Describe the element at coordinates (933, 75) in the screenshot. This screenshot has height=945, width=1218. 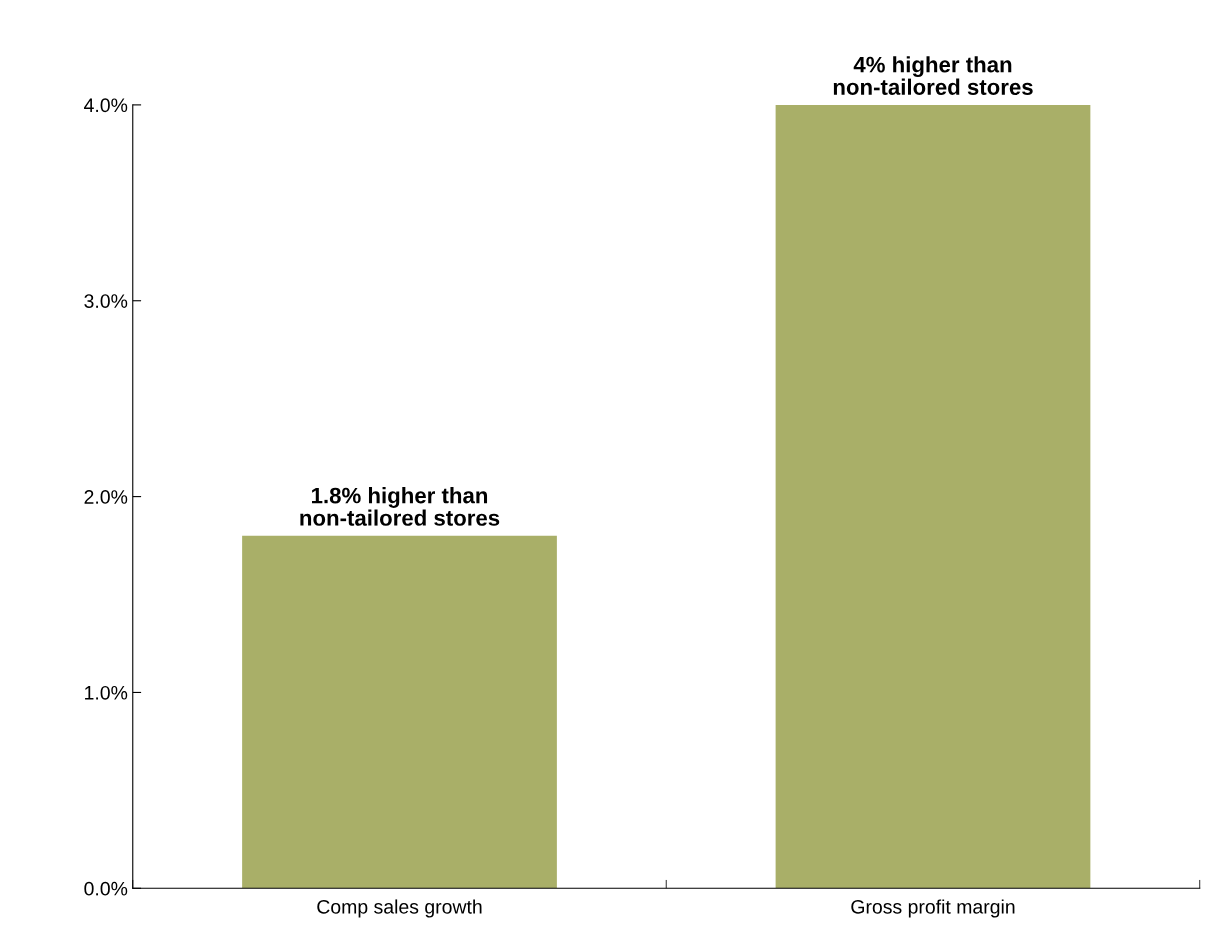
I see `data-label: 4% higher than non-tailored stores` at that location.